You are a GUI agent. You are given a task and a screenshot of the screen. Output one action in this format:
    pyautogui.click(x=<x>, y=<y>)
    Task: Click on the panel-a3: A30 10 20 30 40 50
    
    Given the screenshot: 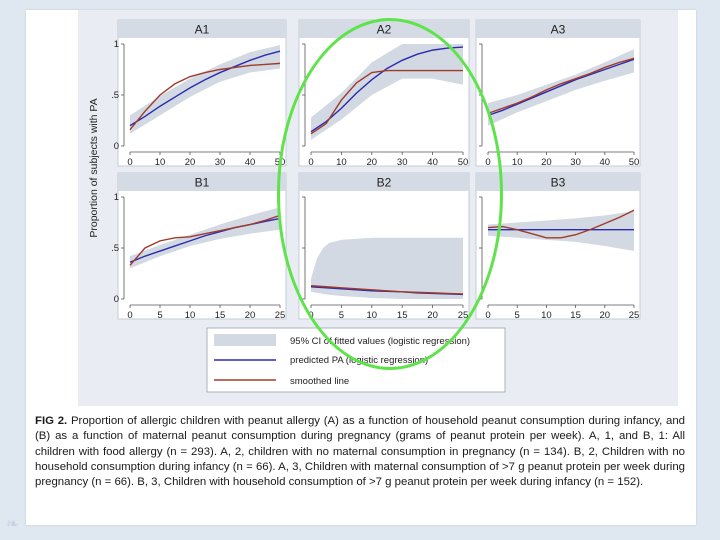 What is the action you would take?
    pyautogui.click(x=558, y=93)
    